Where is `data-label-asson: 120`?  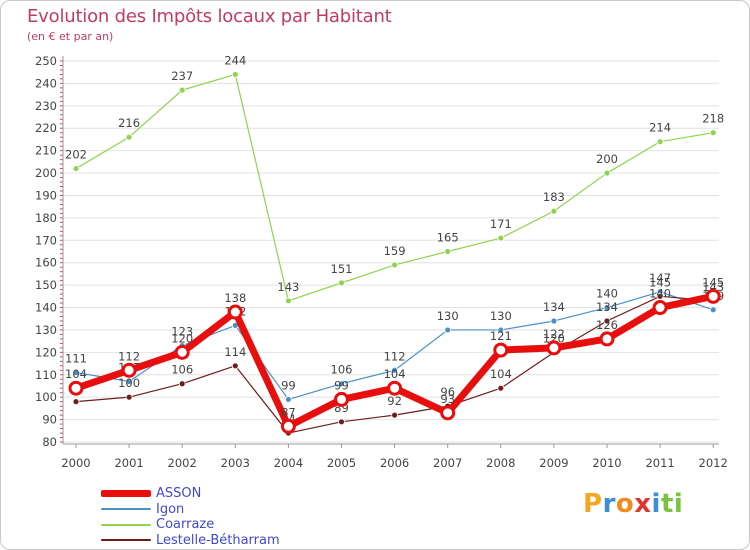 data-label-asson: 120 is located at coordinates (182, 338).